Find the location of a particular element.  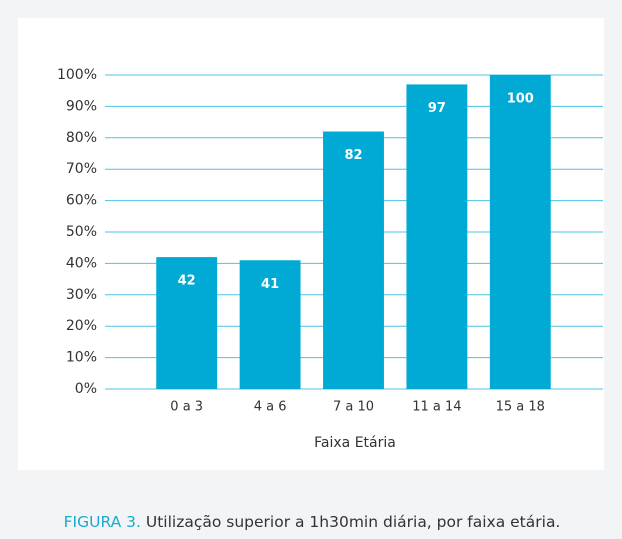

y-tick-label: 100% is located at coordinates (77, 75).